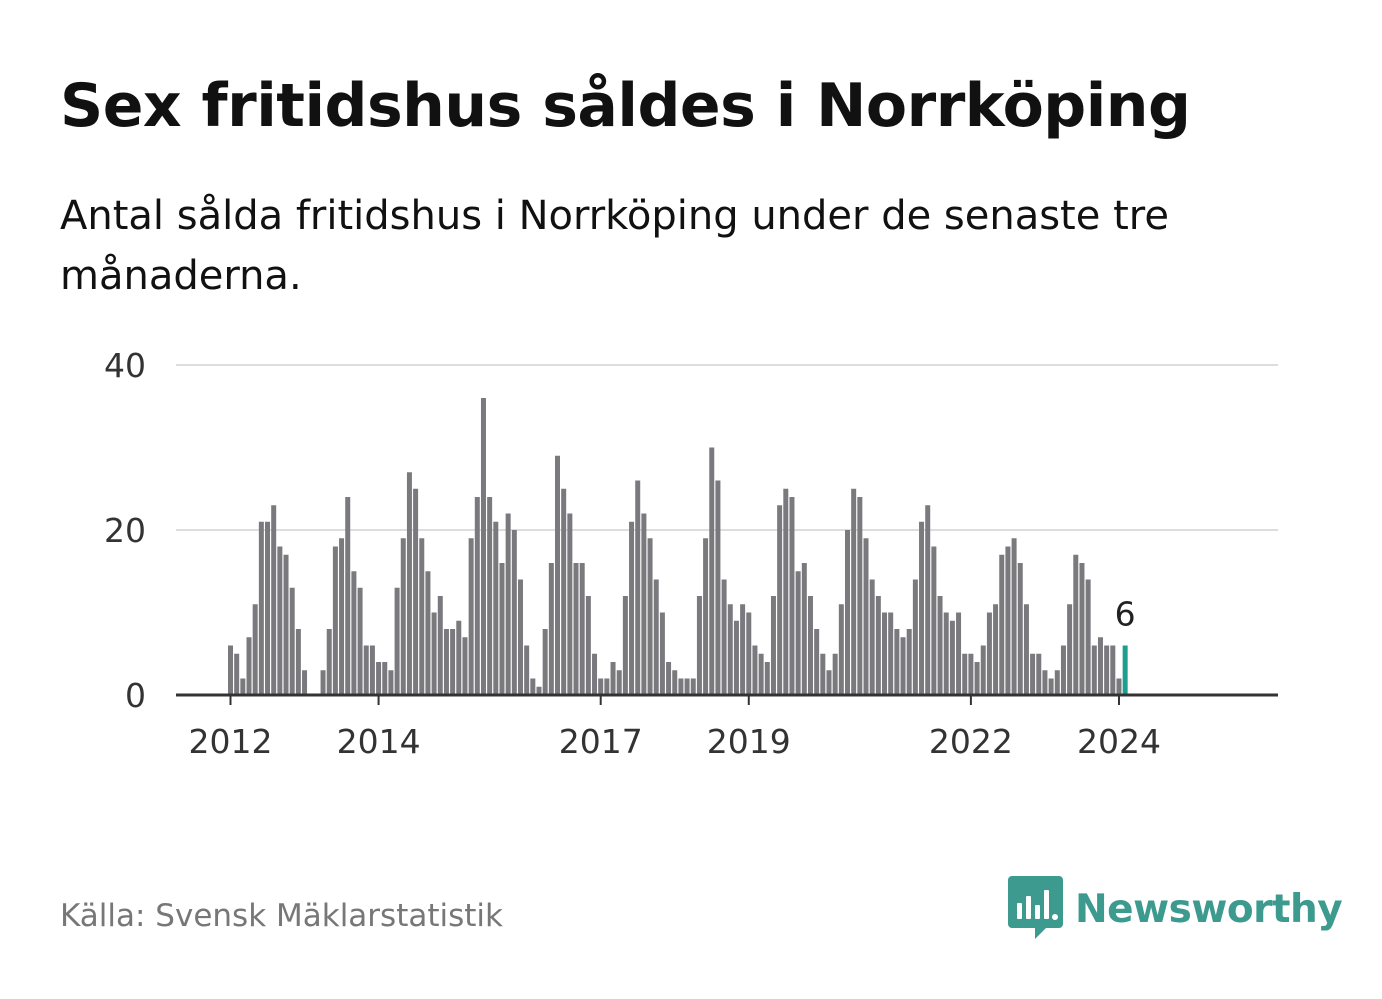 The height and width of the screenshot is (999, 1382). I want to click on x-tick-label: 2017, so click(601, 741).